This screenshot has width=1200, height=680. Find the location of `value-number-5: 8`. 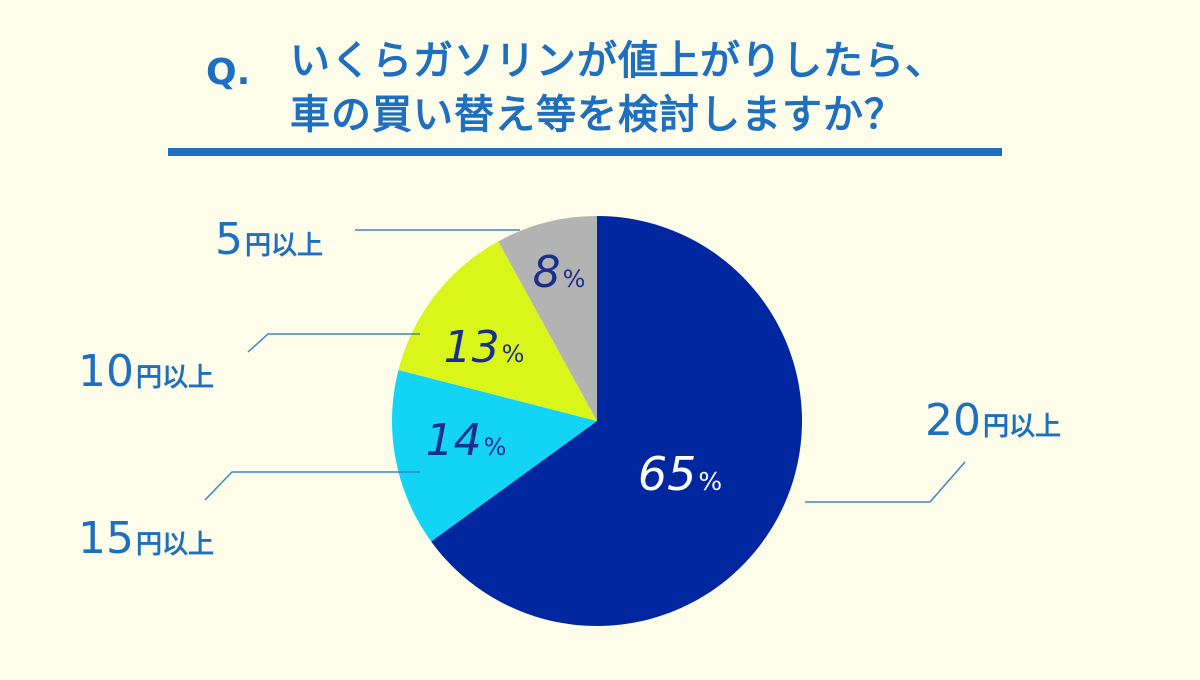

value-number-5: 8 is located at coordinates (547, 272).